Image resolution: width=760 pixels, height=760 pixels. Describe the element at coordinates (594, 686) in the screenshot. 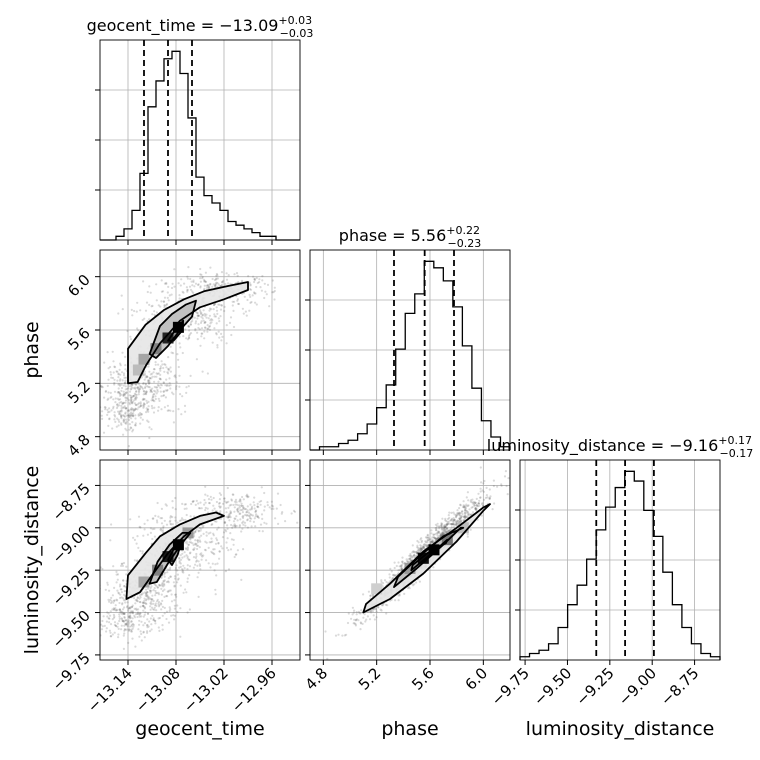

I see `x-tick-label: −9.25` at that location.